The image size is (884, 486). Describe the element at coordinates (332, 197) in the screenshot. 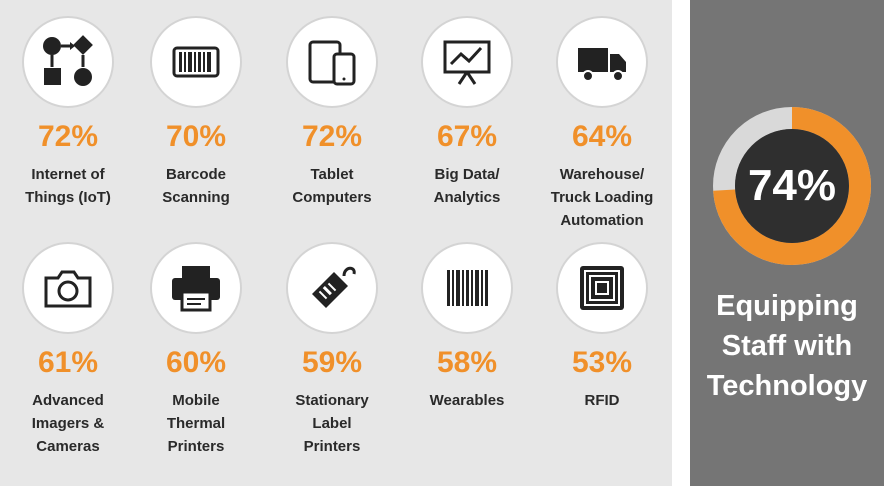

I see `stat-label-line: Computers` at that location.